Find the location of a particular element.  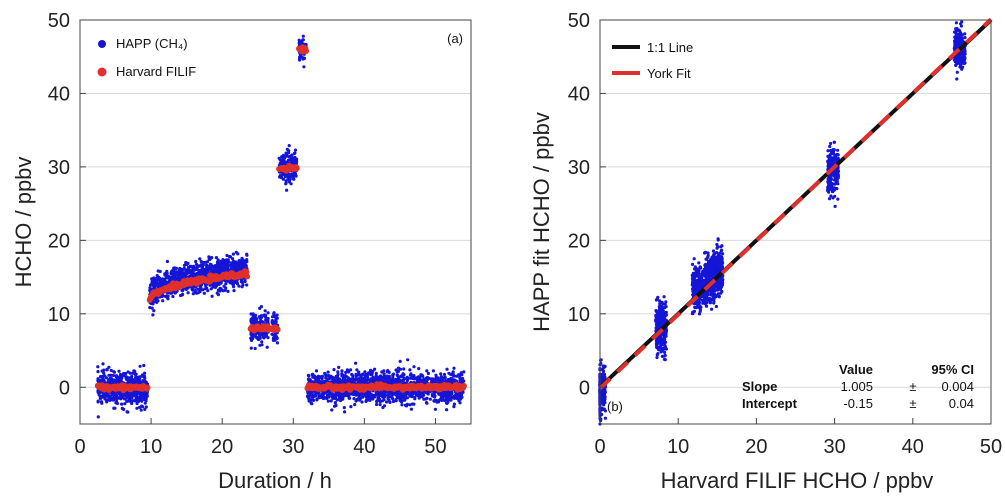

panel-a-y-tick-label: 40 is located at coordinates (59, 94).